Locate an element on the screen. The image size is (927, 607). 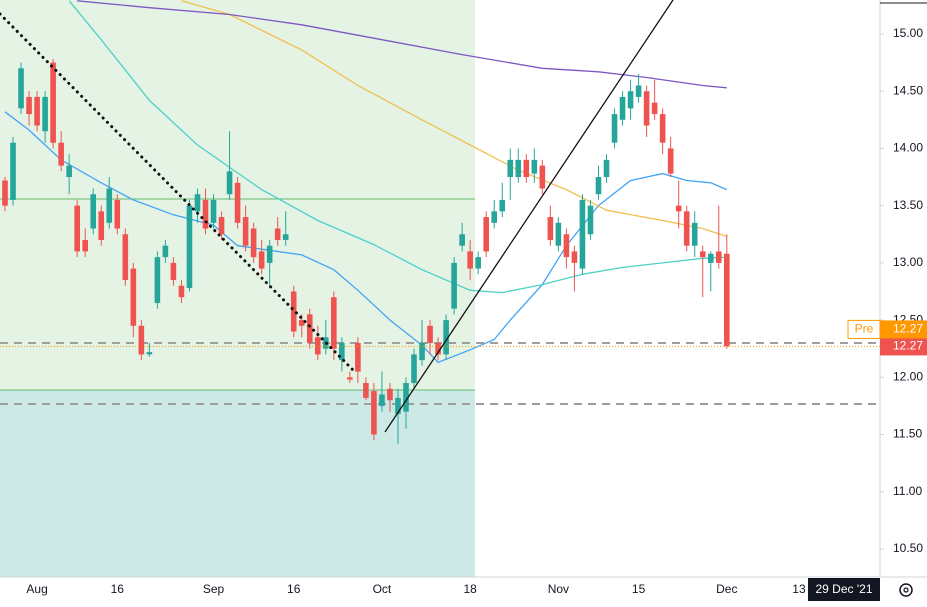
x-tick-label: 18 is located at coordinates (470, 589).